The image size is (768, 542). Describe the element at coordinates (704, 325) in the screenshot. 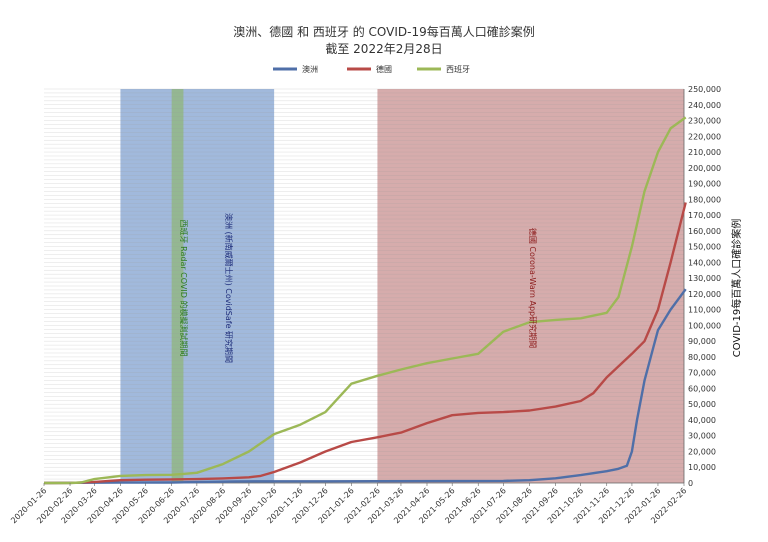

I see `y-tick-label: 100,000` at that location.